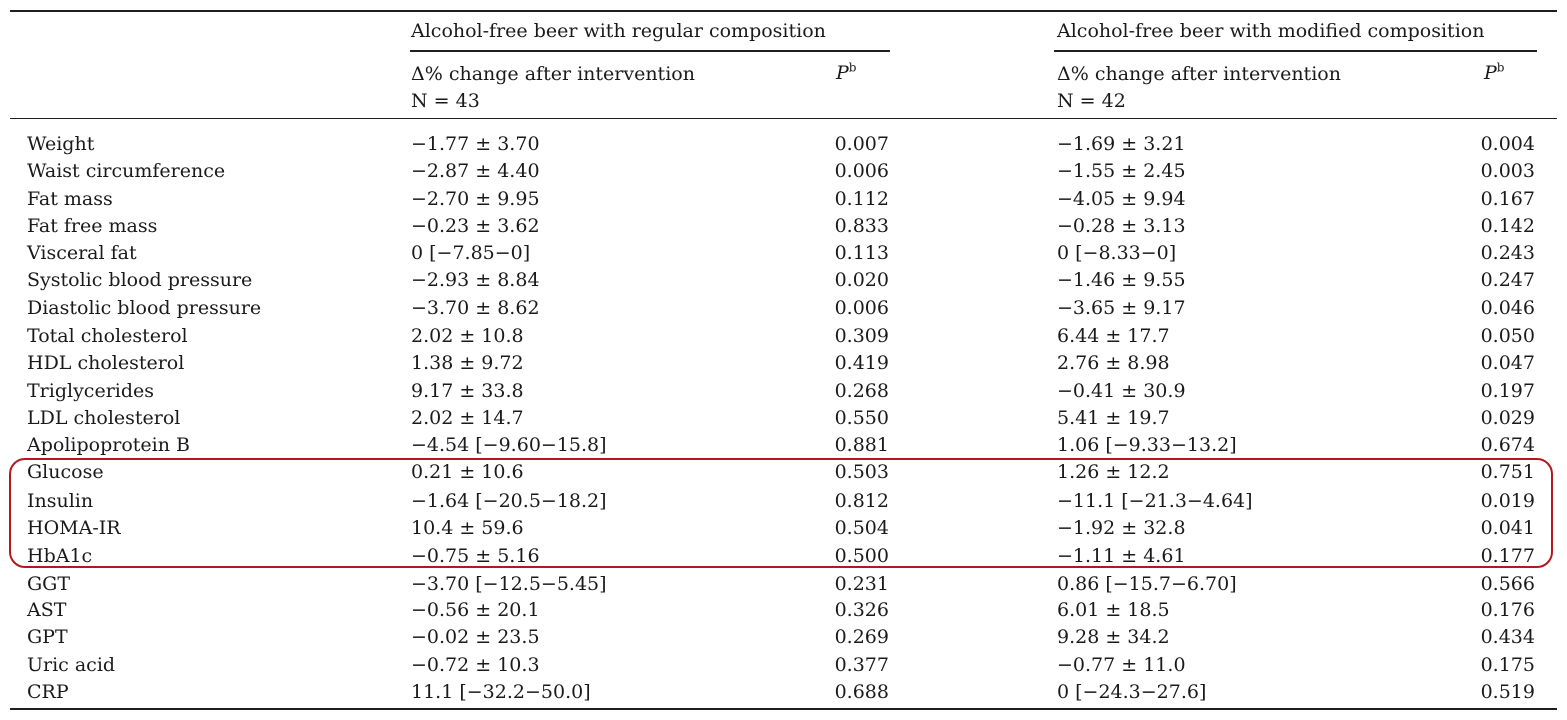  Describe the element at coordinates (82, 253) in the screenshot. I see `row-label: Visceral fat` at that location.